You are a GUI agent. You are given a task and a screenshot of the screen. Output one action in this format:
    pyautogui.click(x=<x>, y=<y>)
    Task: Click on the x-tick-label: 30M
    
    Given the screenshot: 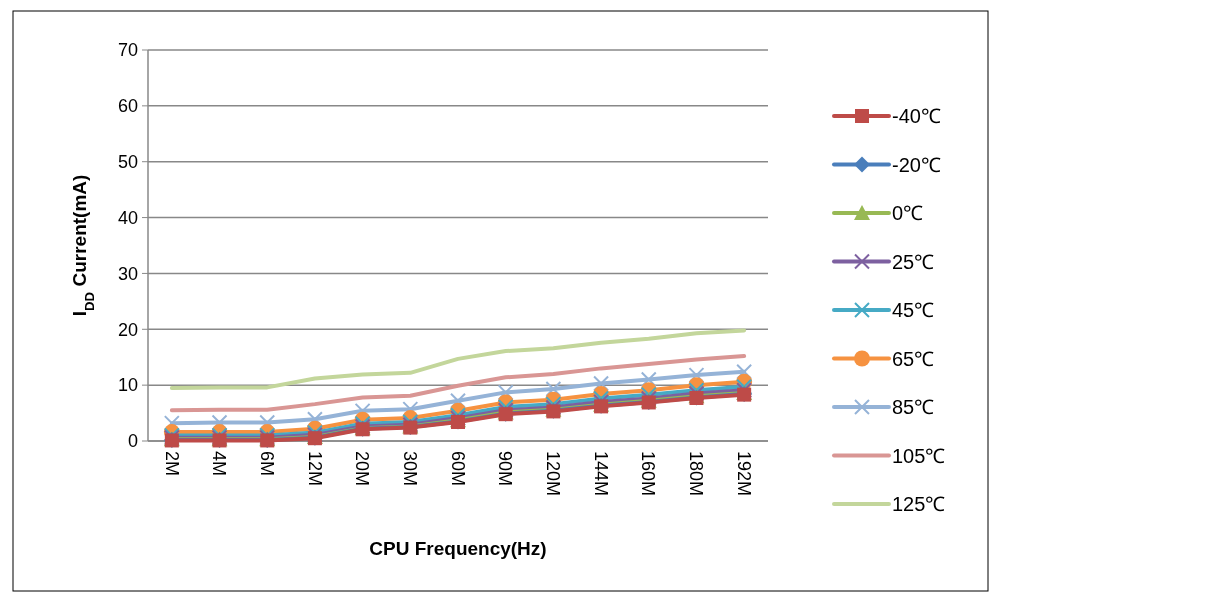 What is the action you would take?
    pyautogui.click(x=410, y=469)
    